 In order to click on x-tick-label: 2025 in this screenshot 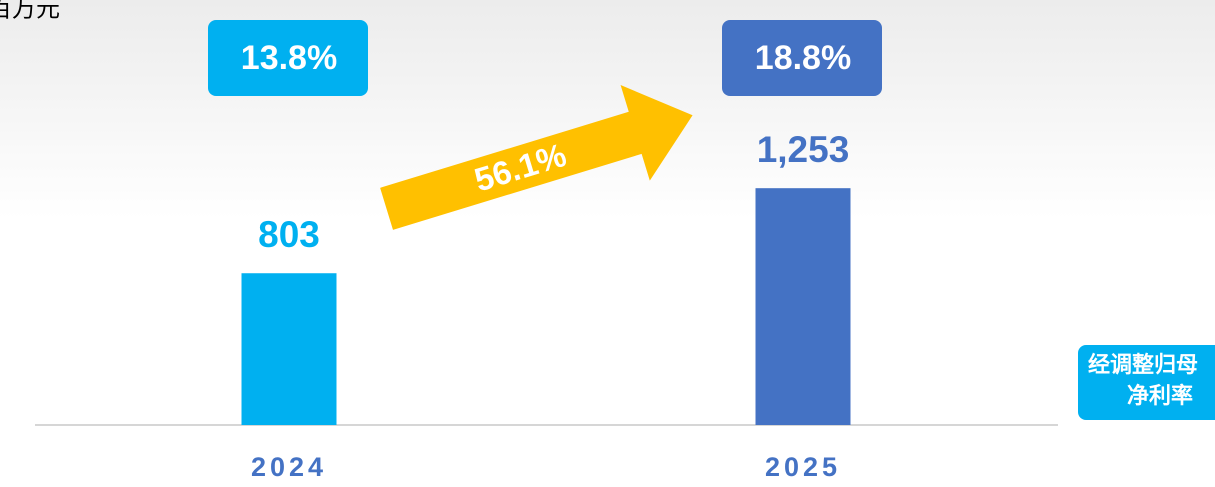, I will do `click(803, 467)`.